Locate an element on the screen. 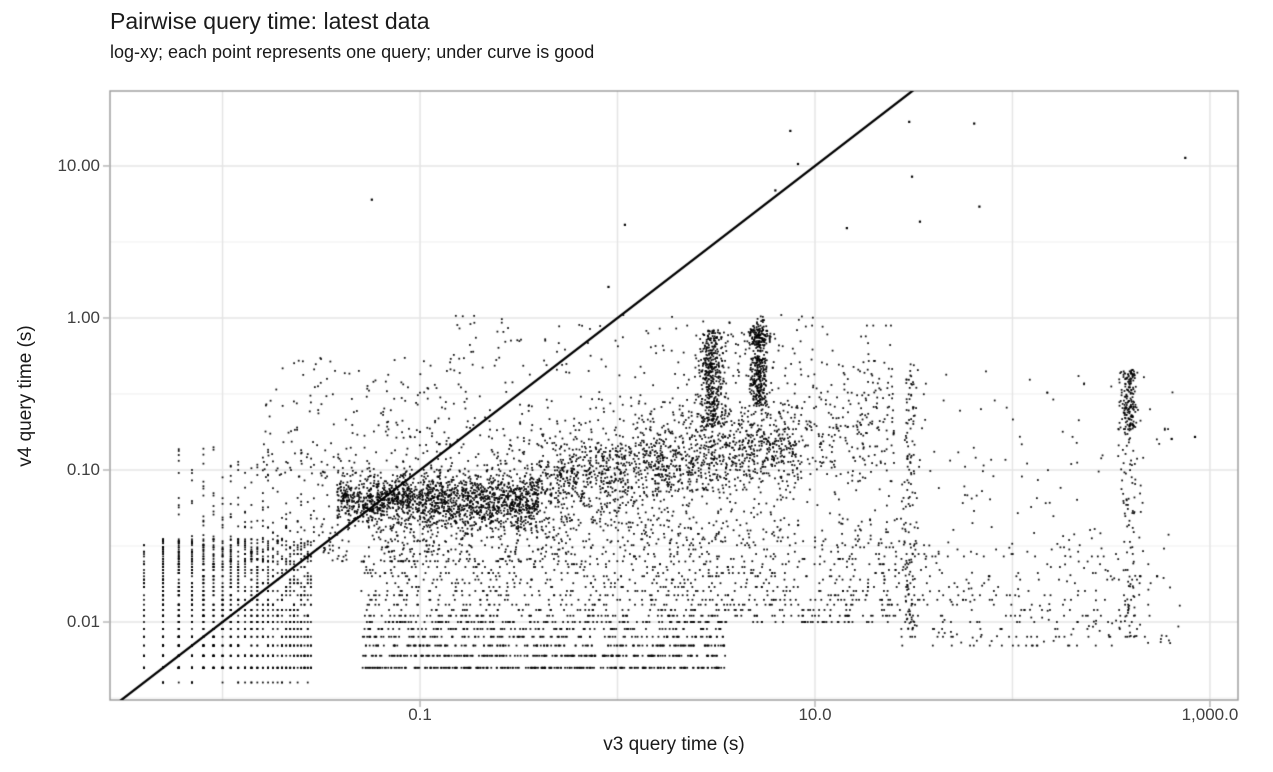  y-tick-label: 0.01 is located at coordinates (83, 621).